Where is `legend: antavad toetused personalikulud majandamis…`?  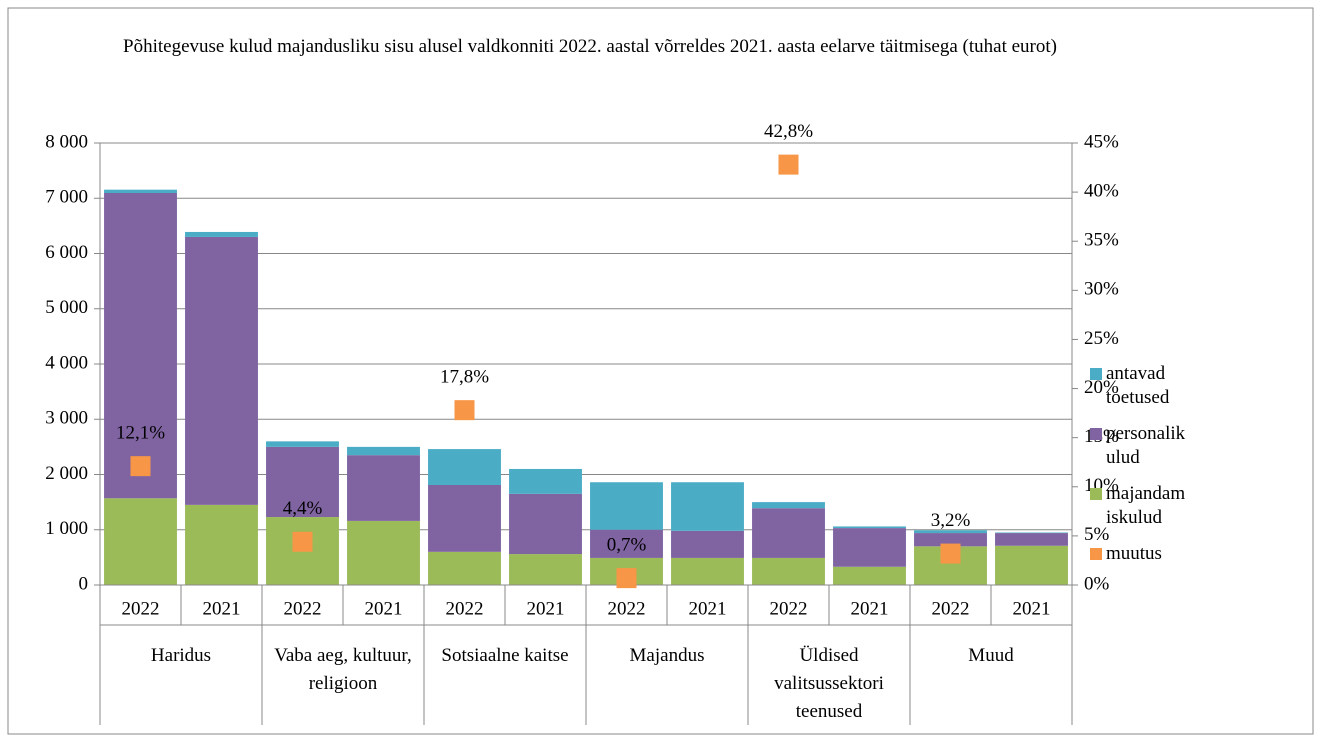 legend: antavad toetused personalikulud majandamis… is located at coordinates (1140, 470).